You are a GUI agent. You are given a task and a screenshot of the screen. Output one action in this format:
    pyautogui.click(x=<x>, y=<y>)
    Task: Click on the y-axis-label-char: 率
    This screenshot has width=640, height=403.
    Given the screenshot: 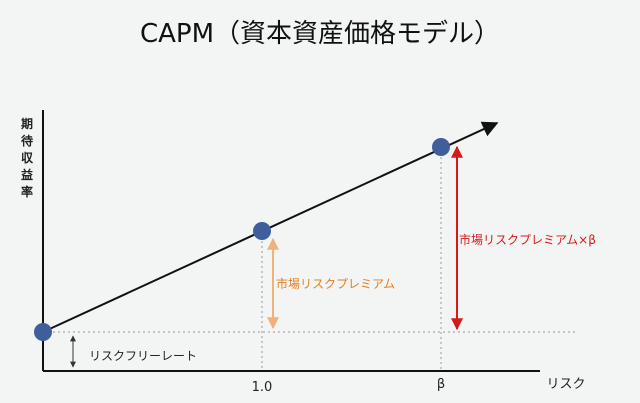 What is the action you would take?
    pyautogui.click(x=27, y=191)
    